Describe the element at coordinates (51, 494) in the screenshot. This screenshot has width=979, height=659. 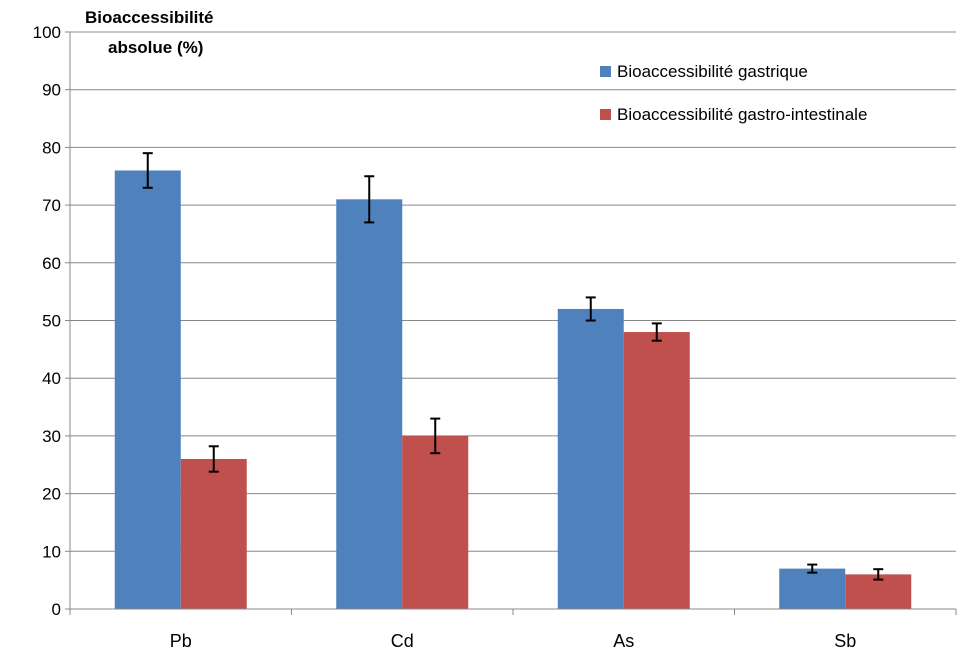
I see `y-tick-label: 20` at that location.